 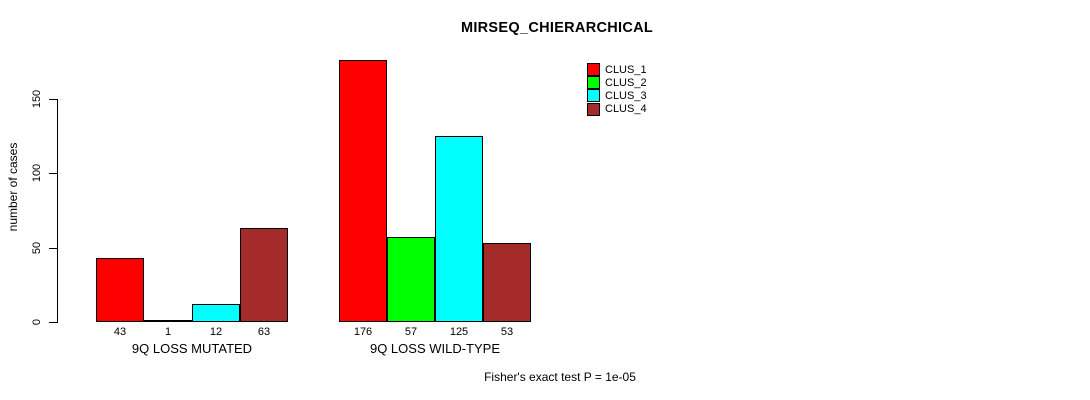 I want to click on y-axis-label: number of cases, so click(x=13, y=187).